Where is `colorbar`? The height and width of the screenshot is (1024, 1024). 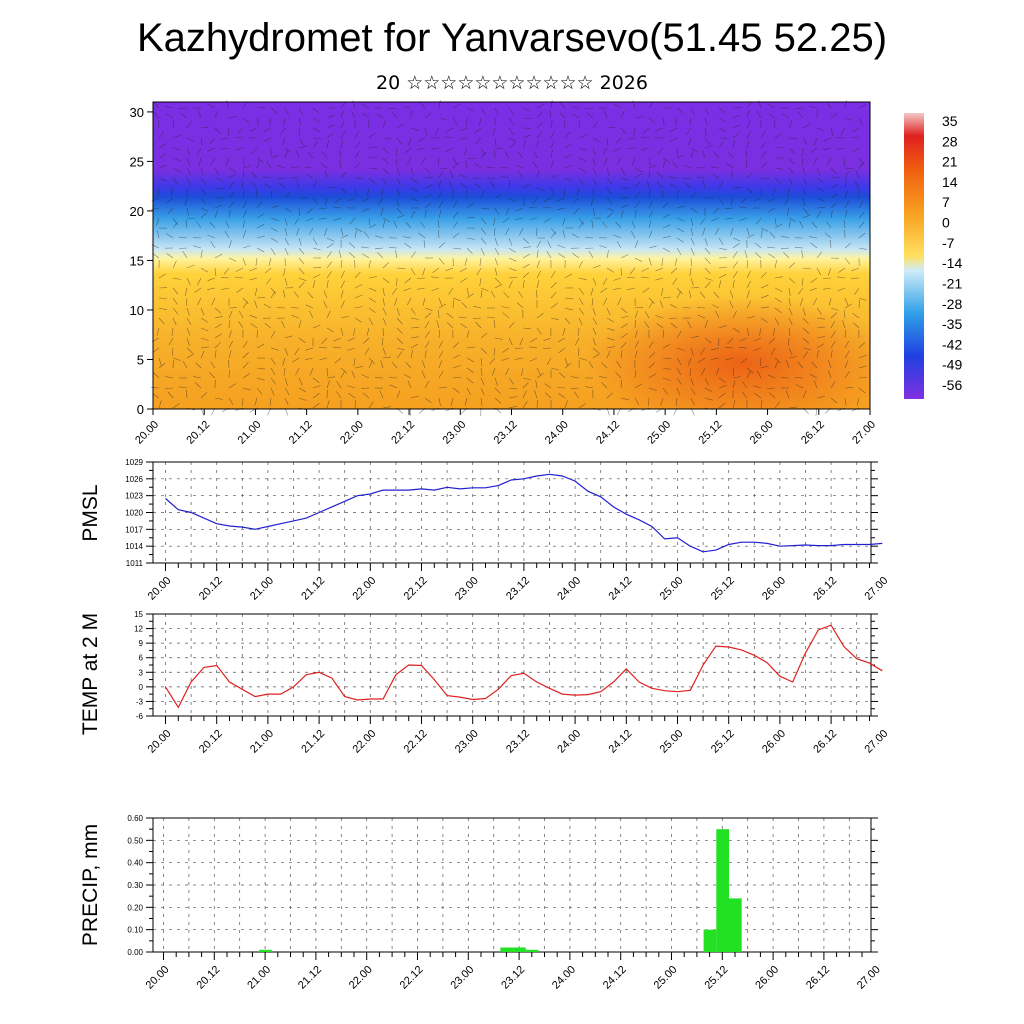
colorbar is located at coordinates (914, 256).